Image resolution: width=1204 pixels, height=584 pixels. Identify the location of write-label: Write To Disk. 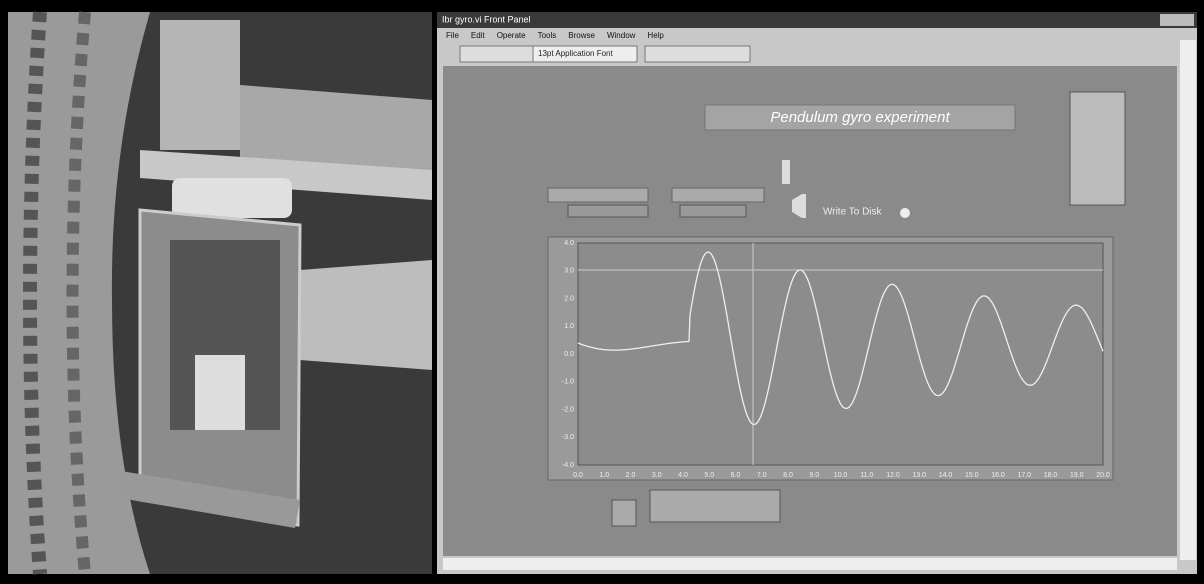
(853, 212).